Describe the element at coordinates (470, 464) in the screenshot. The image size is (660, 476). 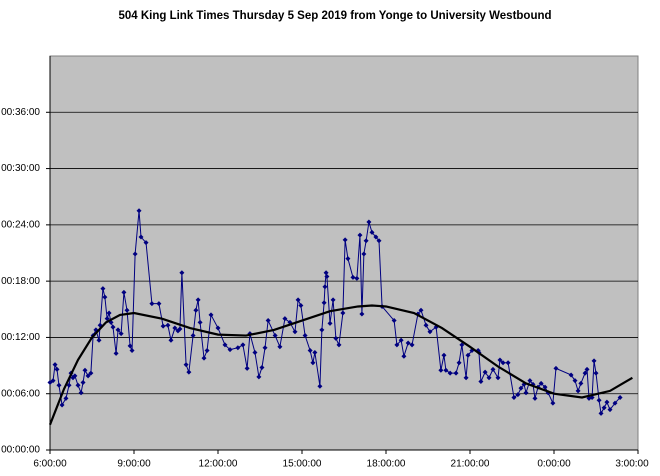
I see `x-tick-label: 21:00:00` at that location.